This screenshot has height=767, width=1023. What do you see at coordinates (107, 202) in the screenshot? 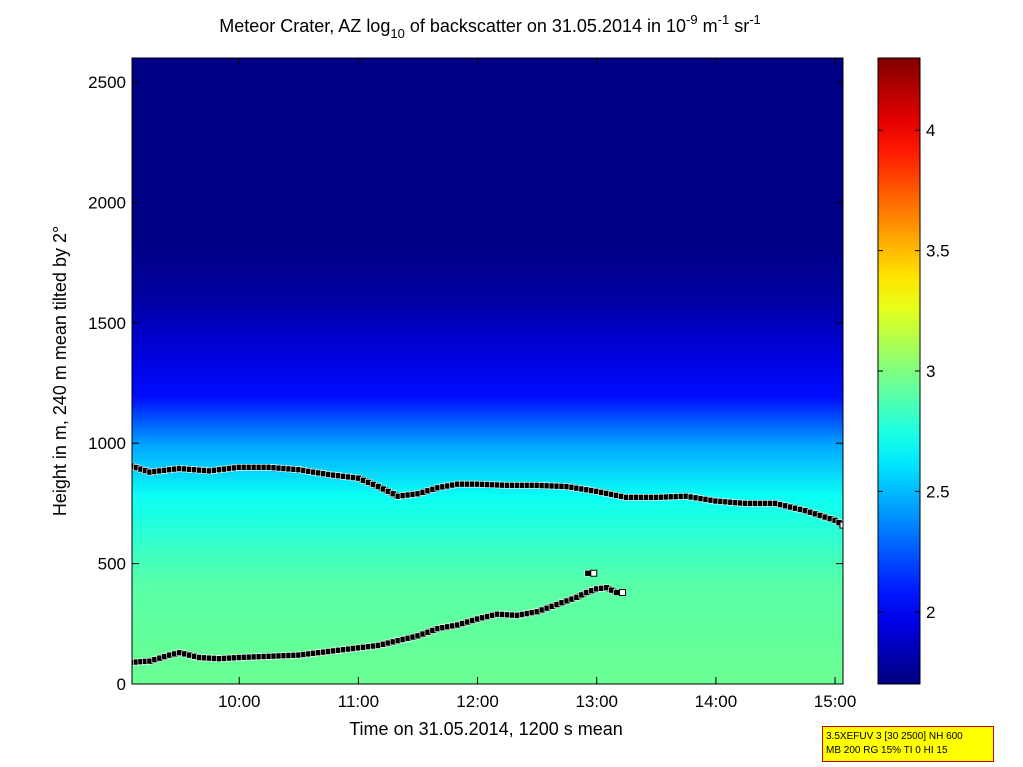
I see `y-tick-label: 2000` at bounding box center [107, 202].